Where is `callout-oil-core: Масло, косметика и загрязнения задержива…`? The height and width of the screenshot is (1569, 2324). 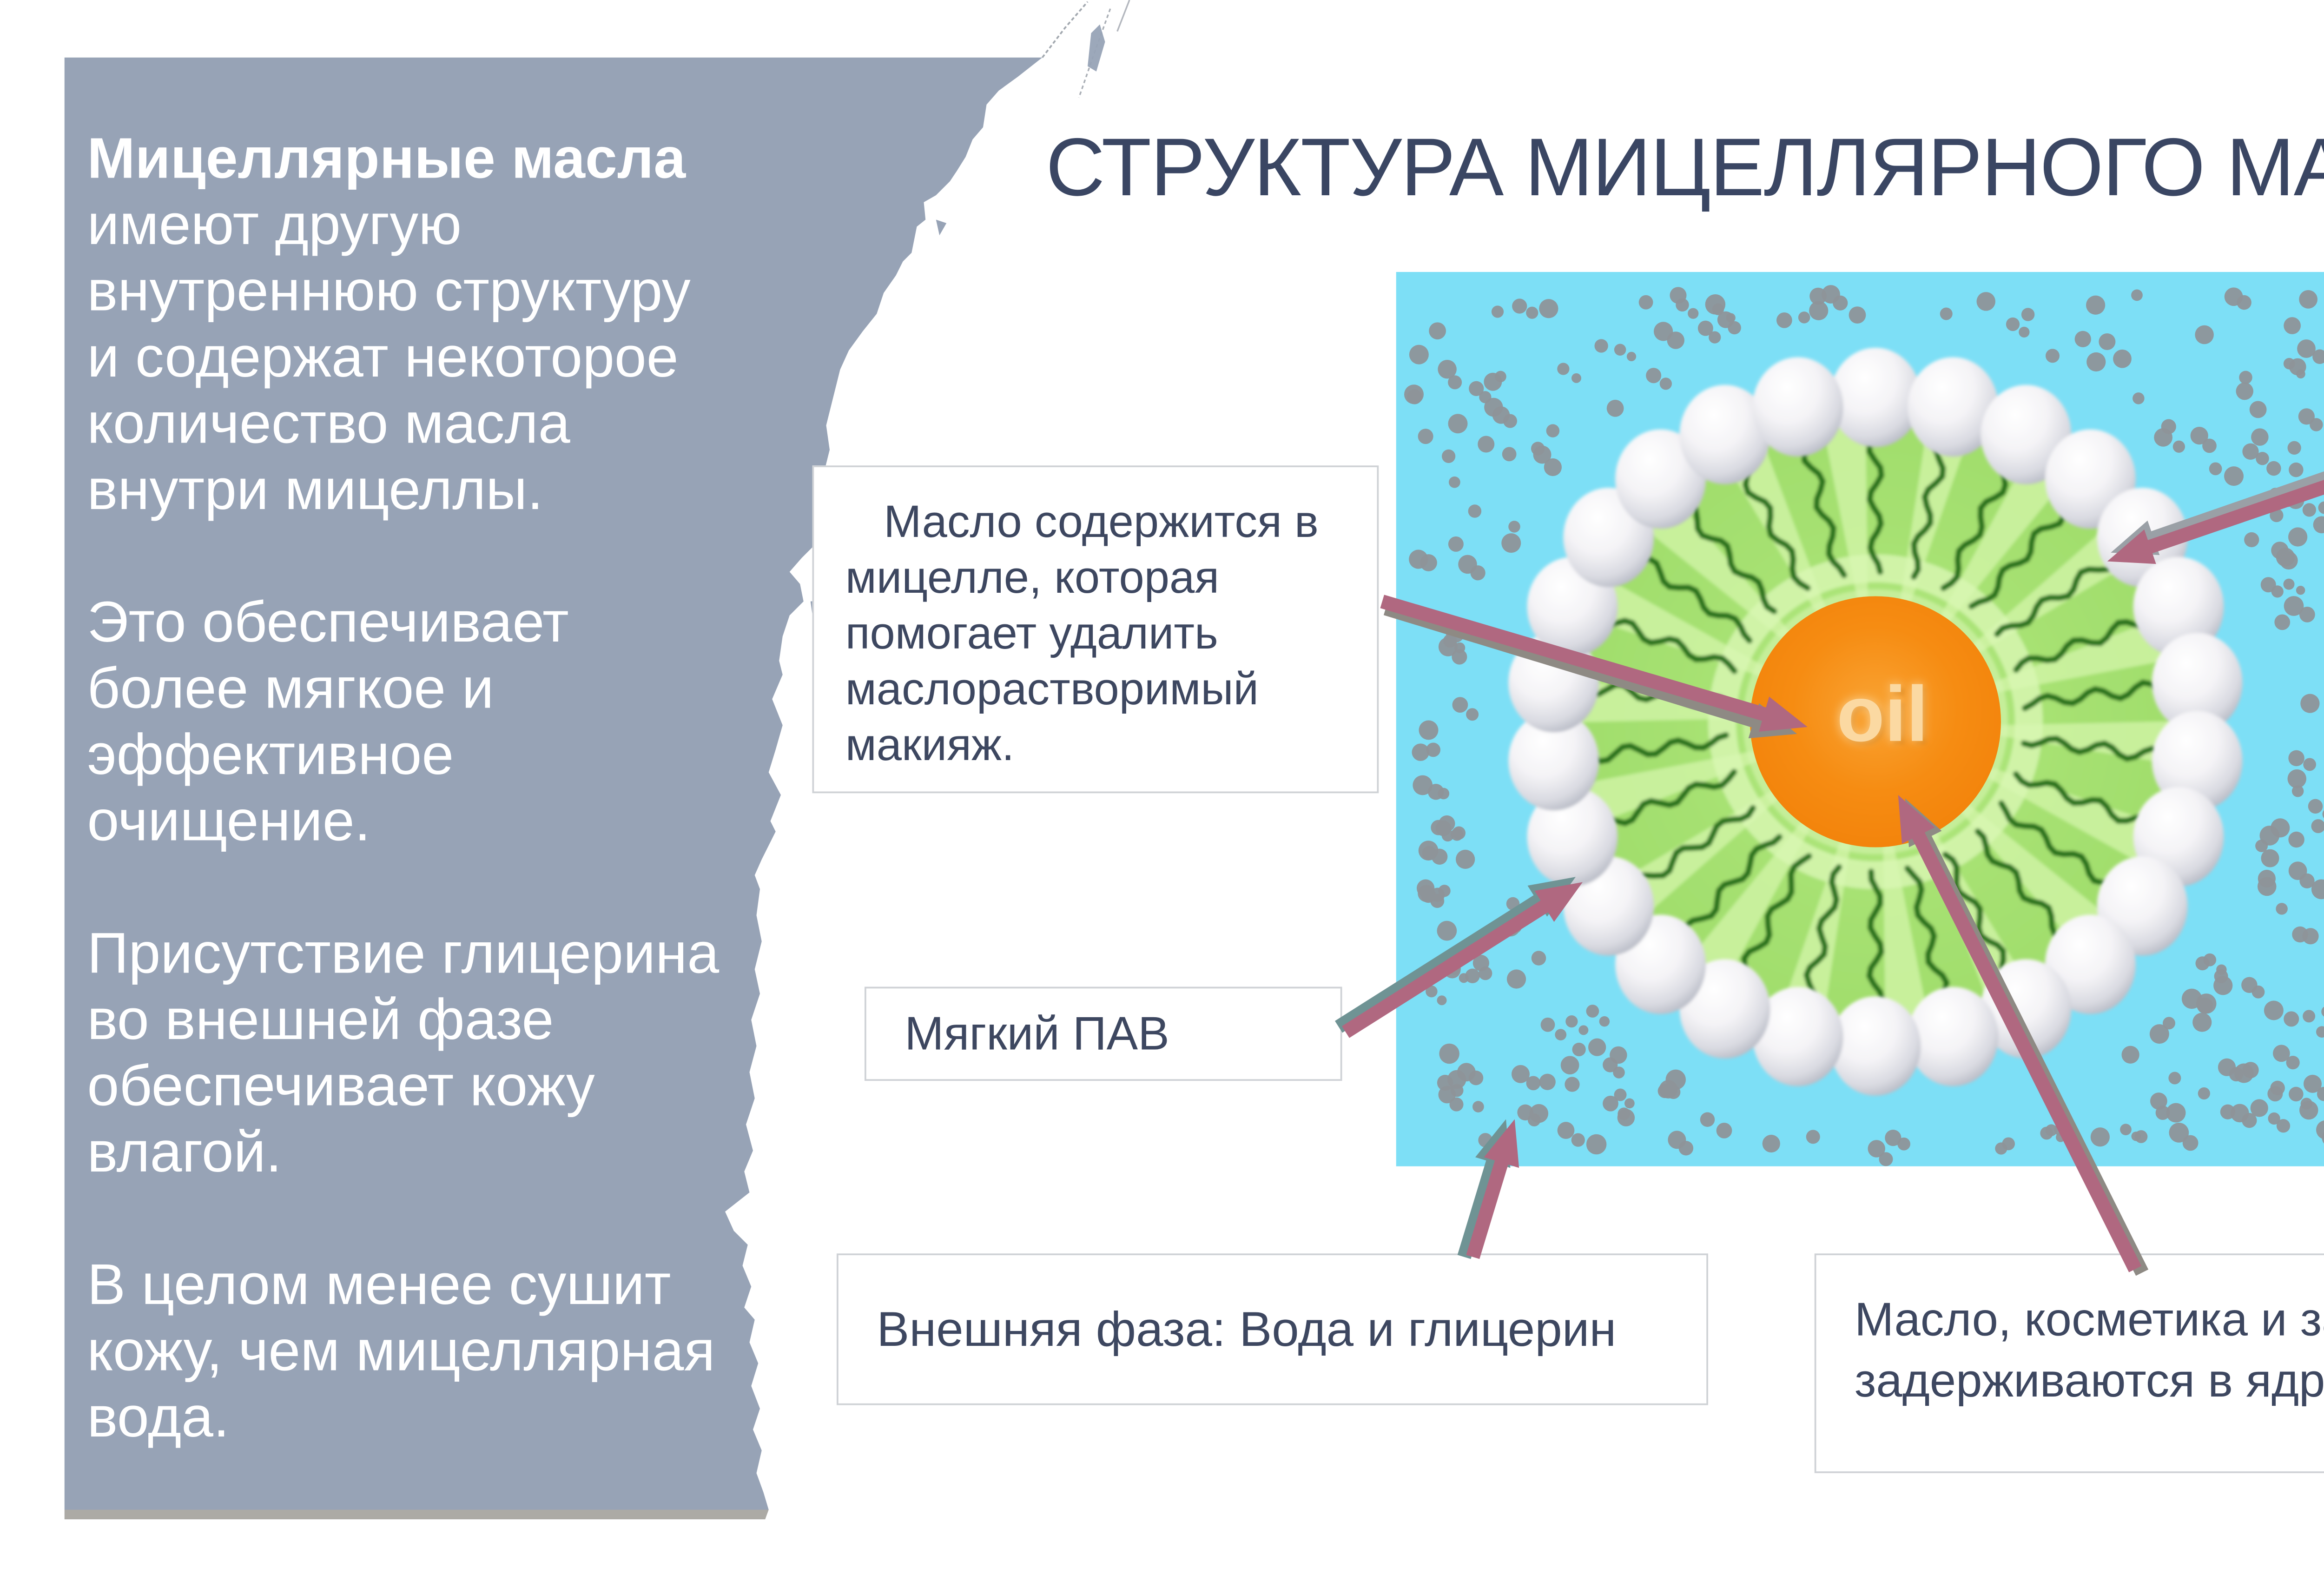 callout-oil-core: Масло, косметика и загрязнения задержива… is located at coordinates (2069, 1363).